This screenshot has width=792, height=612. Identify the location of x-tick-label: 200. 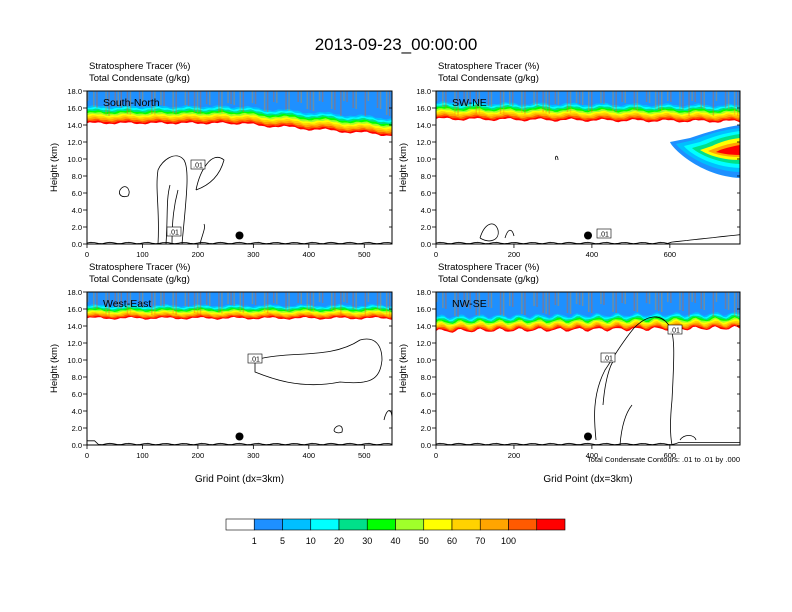
(514, 254).